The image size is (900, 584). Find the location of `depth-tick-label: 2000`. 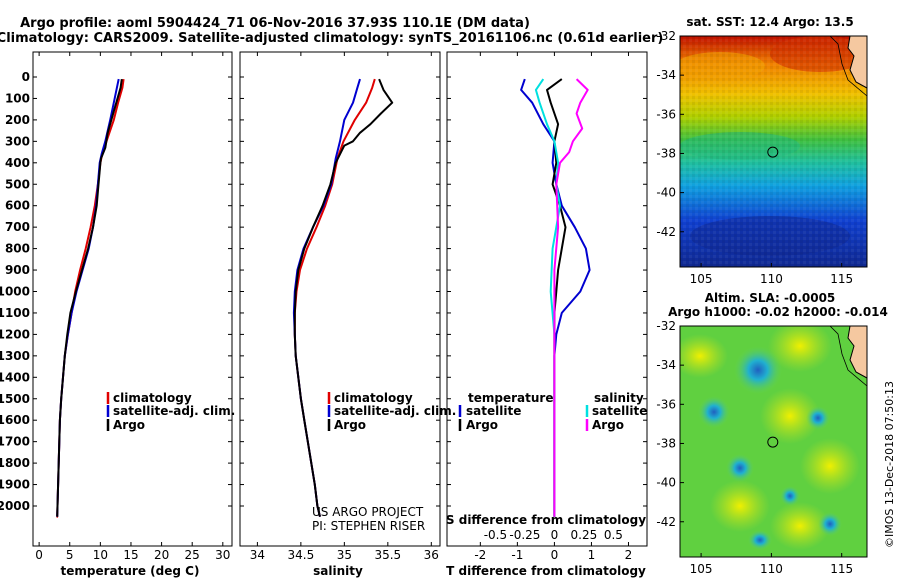

depth-tick-label: 2000 is located at coordinates (15, 506).